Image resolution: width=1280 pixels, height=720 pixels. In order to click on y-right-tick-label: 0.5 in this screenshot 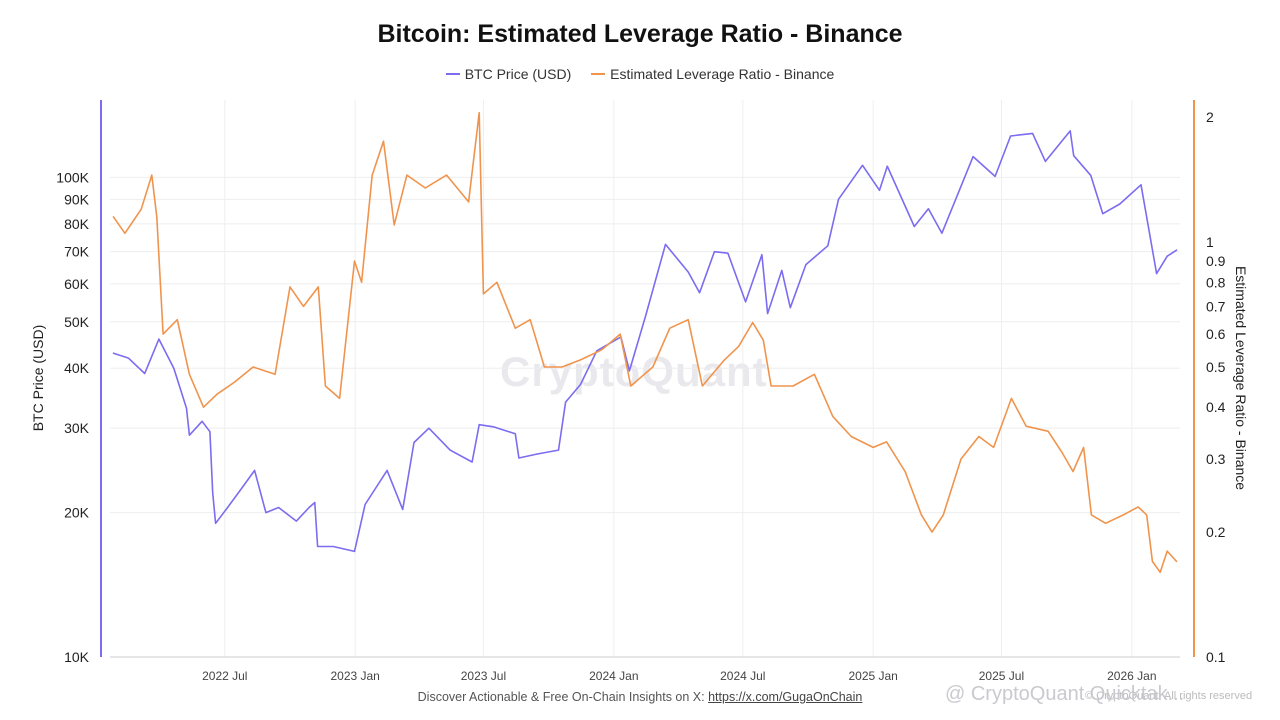, I will do `click(1216, 367)`.